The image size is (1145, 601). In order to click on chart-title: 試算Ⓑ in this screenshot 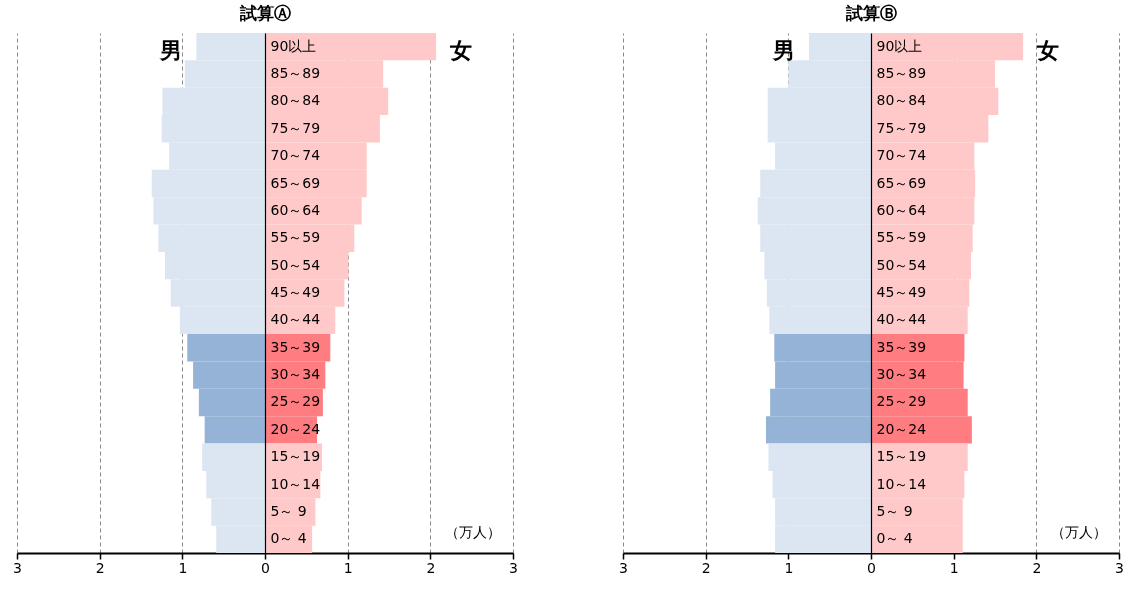, I will do `click(870, 13)`.